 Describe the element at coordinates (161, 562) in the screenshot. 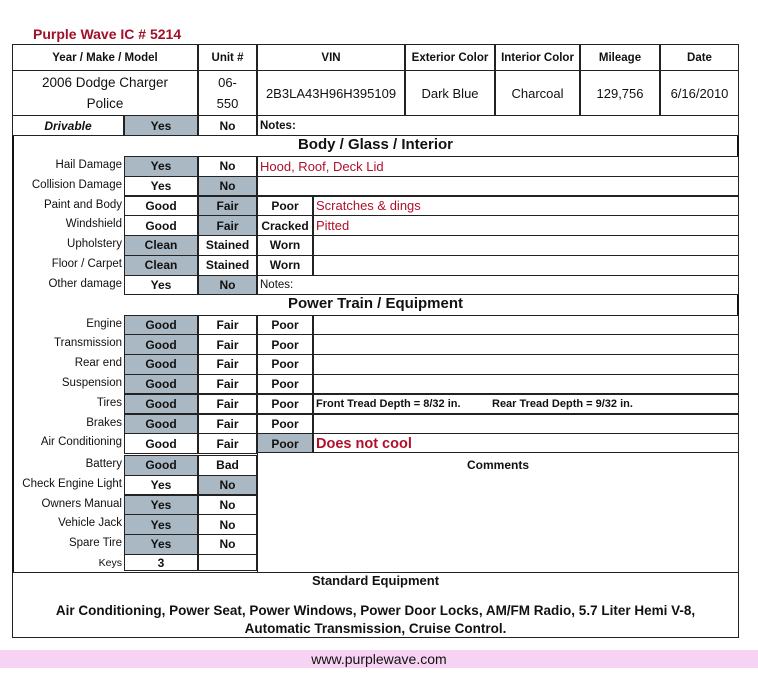

I see `equipment-option-3: 3` at that location.